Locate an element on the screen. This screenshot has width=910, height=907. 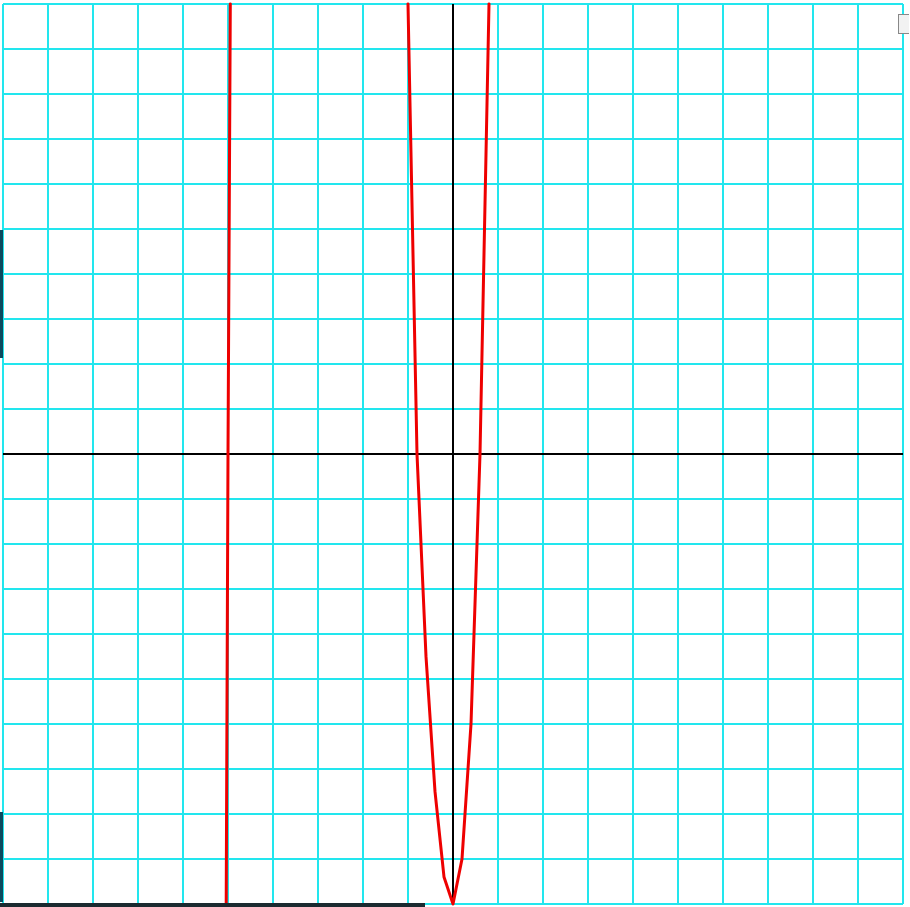
taskbar-strip is located at coordinates (212, 905).